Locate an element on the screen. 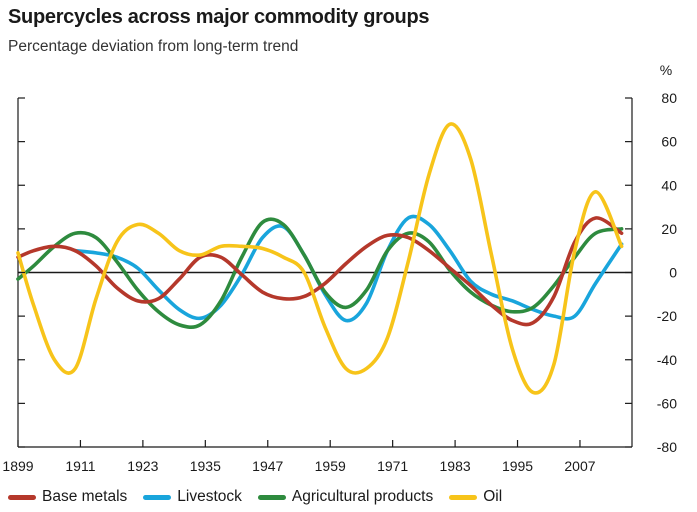 Image resolution: width=697 pixels, height=512 pixels. legend-label: Base metals is located at coordinates (85, 496).